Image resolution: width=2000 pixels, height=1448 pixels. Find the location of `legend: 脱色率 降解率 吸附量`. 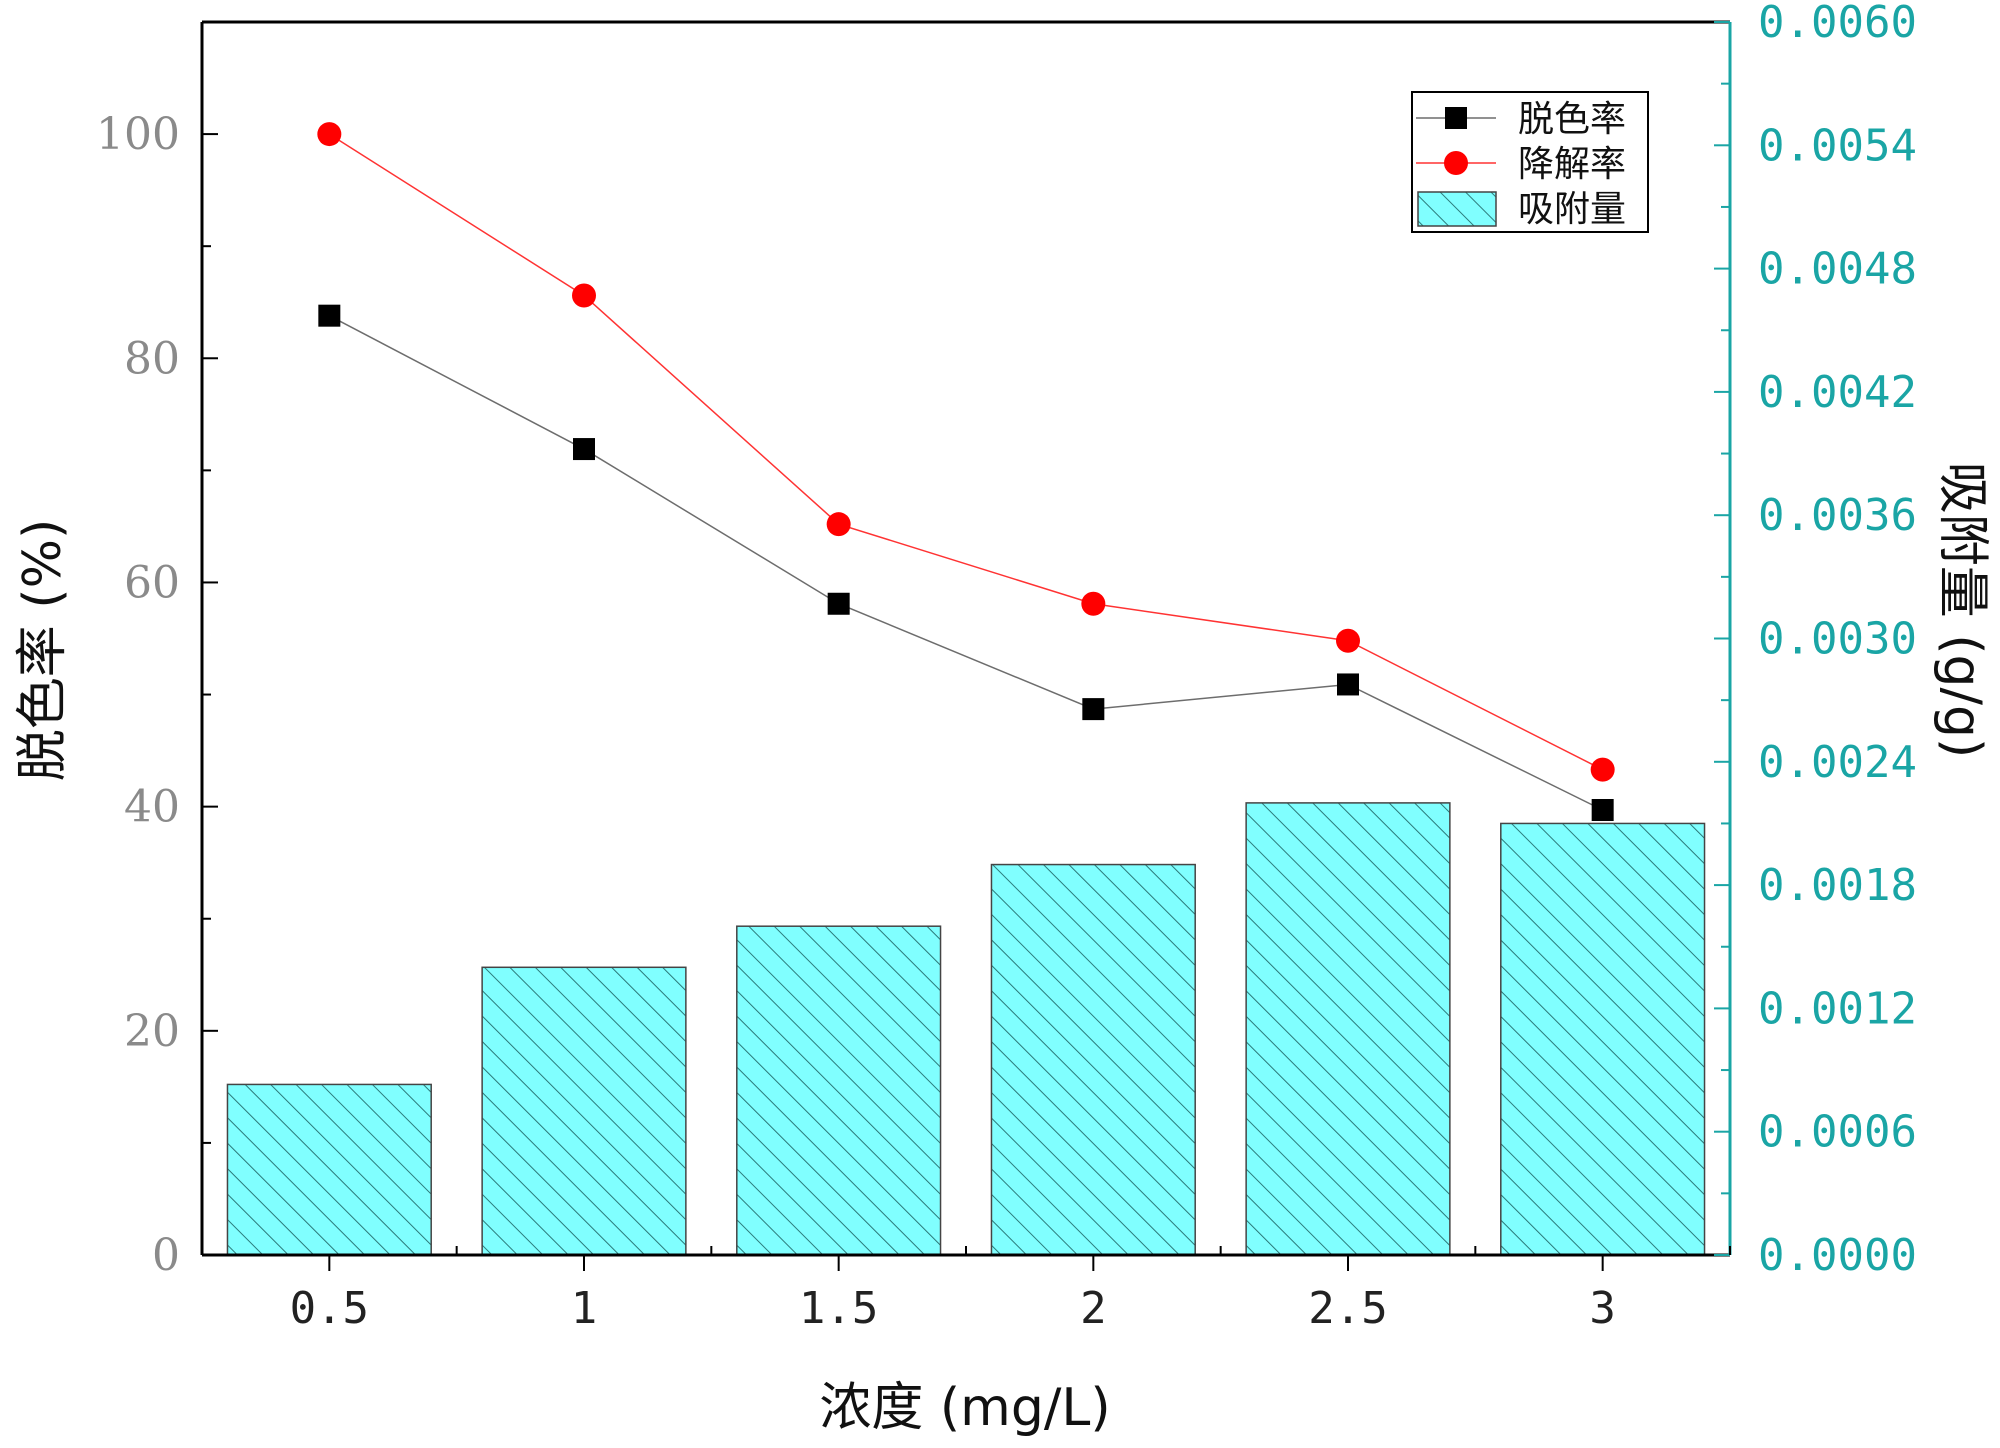

legend: 脱色率 降解率 吸附量 is located at coordinates (1530, 162).